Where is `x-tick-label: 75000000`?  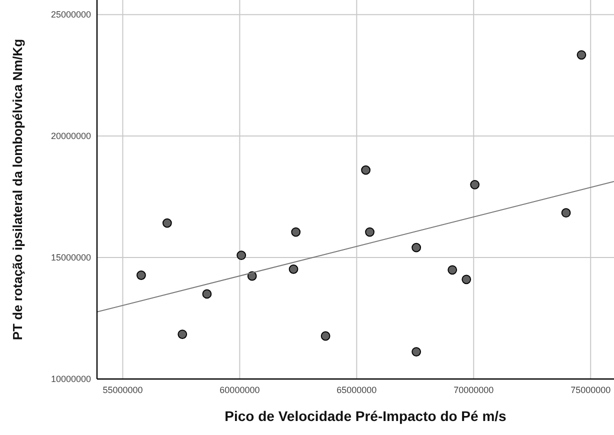 x-tick-label: 75000000 is located at coordinates (590, 390).